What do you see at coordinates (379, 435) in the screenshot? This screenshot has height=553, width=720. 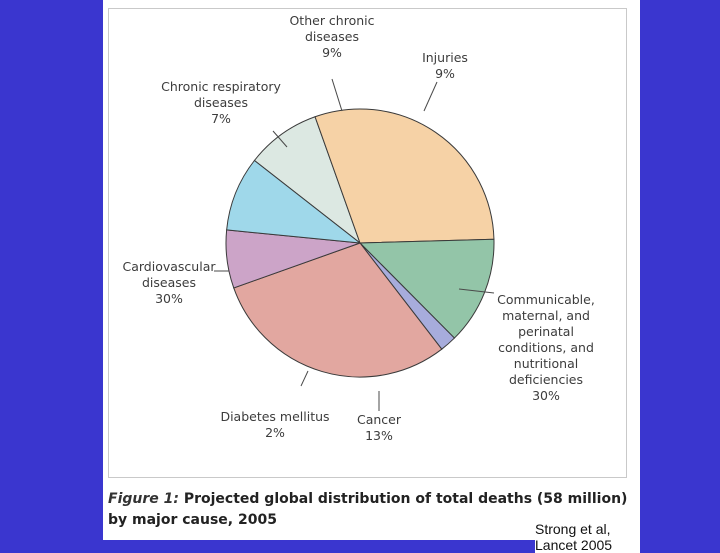 I see `slice-percent: 13%` at bounding box center [379, 435].